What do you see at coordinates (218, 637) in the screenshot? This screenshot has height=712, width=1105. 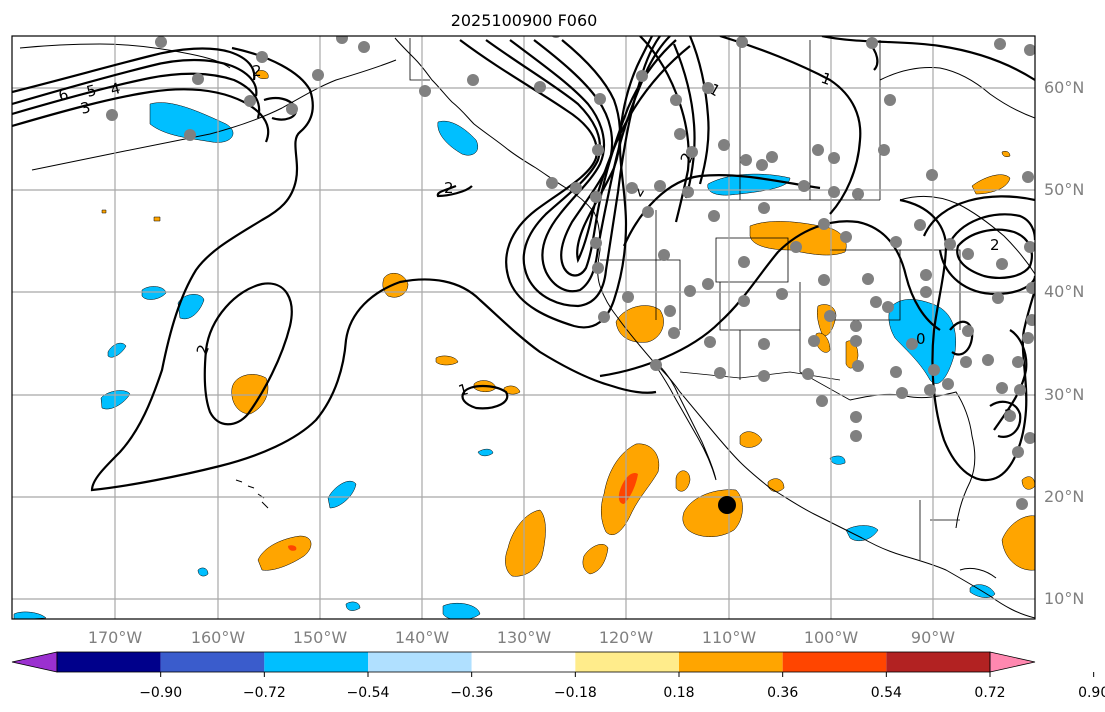 I see `lon-label: 160°W` at bounding box center [218, 637].